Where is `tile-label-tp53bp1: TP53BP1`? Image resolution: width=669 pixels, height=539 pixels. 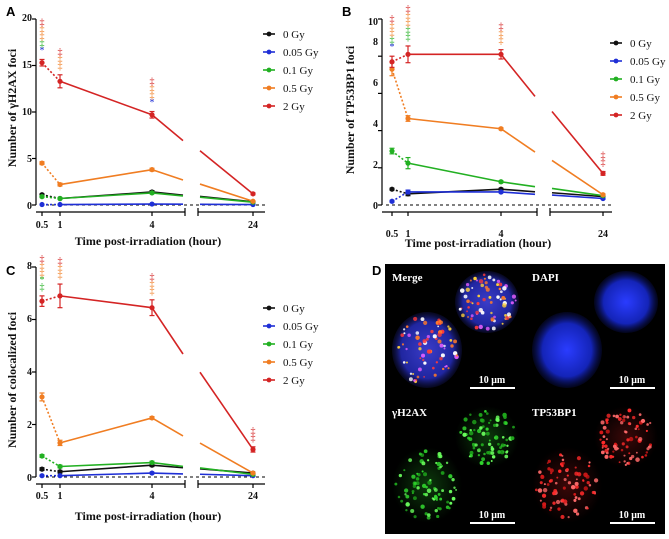
tile-label-tp53bp1: TP53BP1 is located at coordinates (554, 413).